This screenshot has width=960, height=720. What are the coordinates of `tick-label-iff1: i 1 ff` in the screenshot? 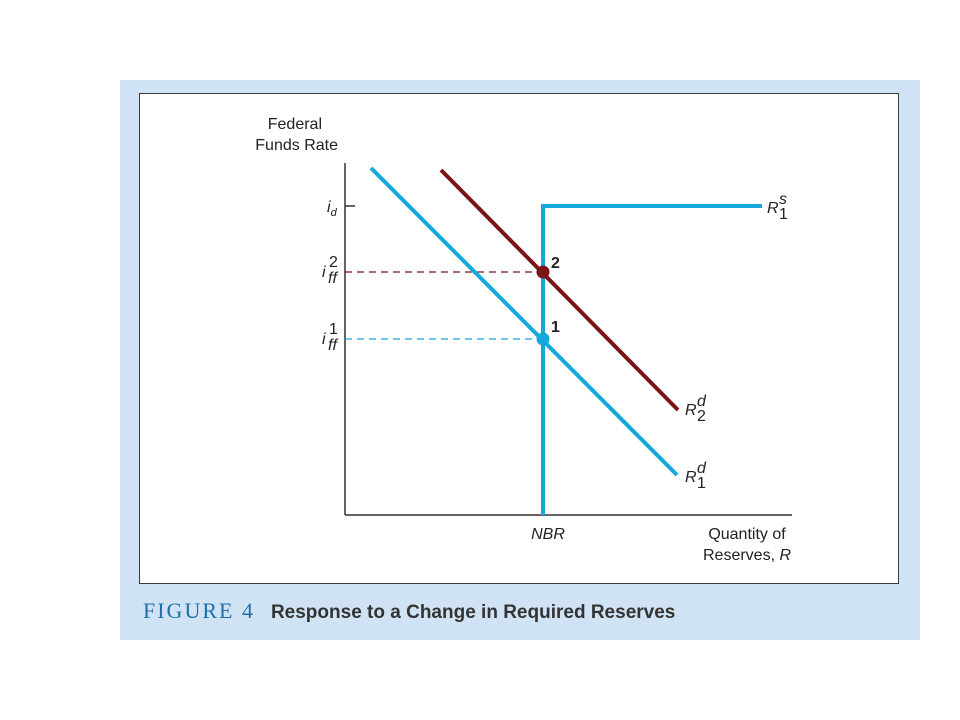 It's located at (330, 337).